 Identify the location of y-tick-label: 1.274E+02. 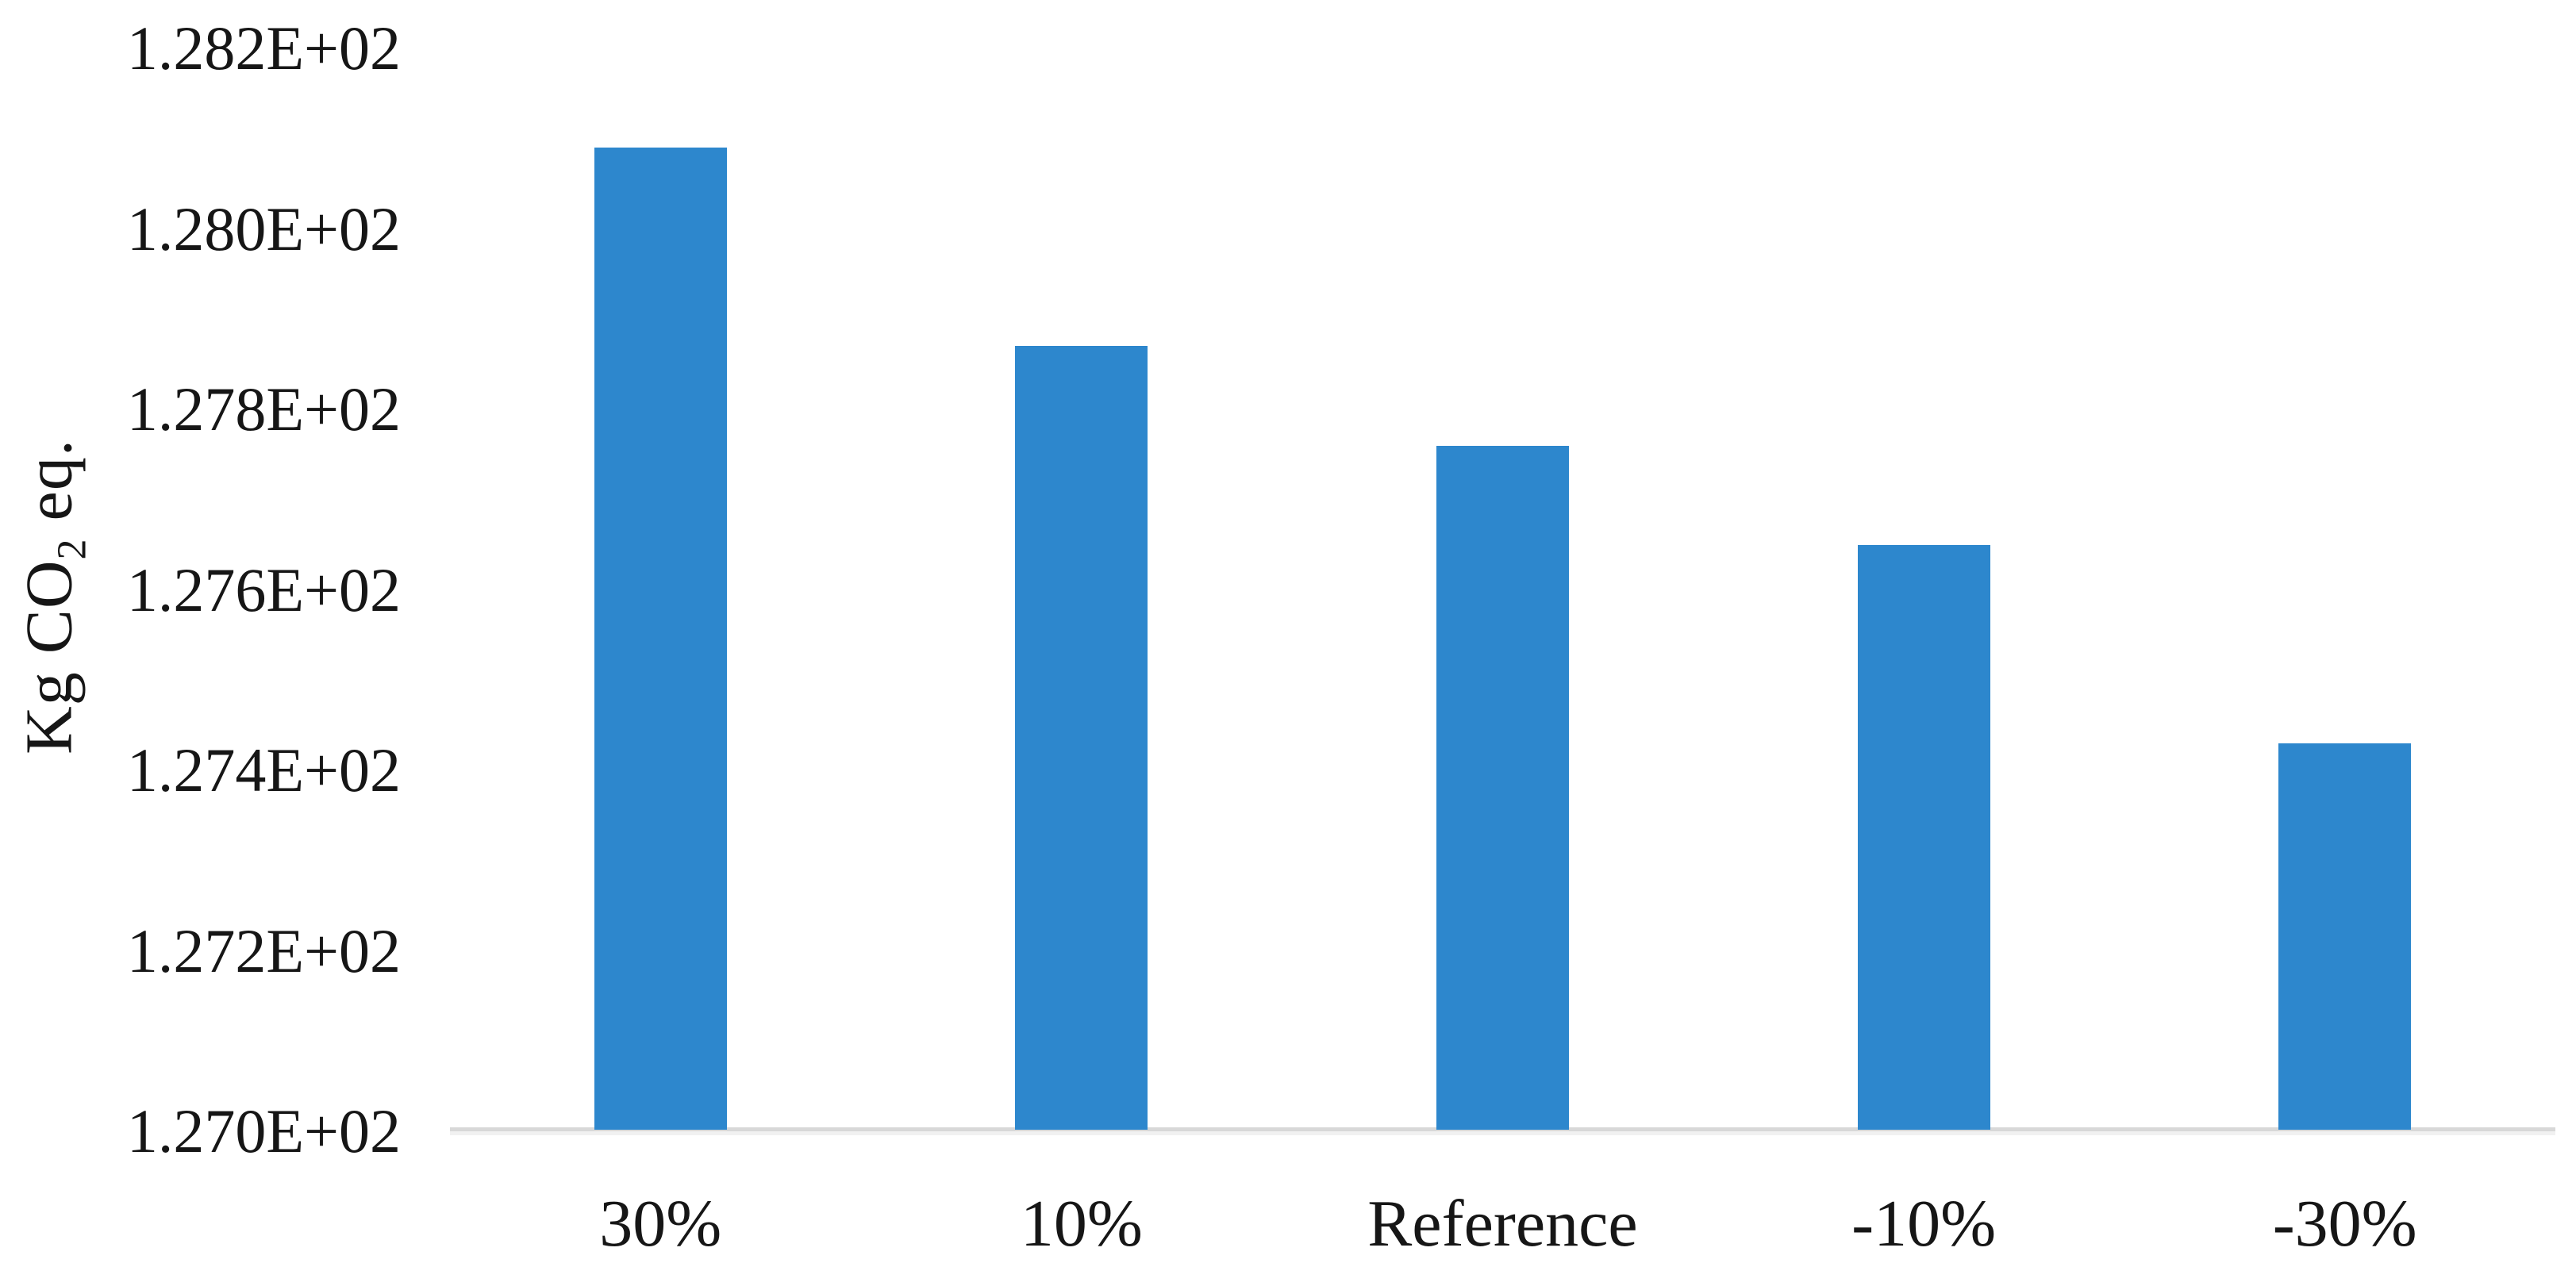
(263, 769).